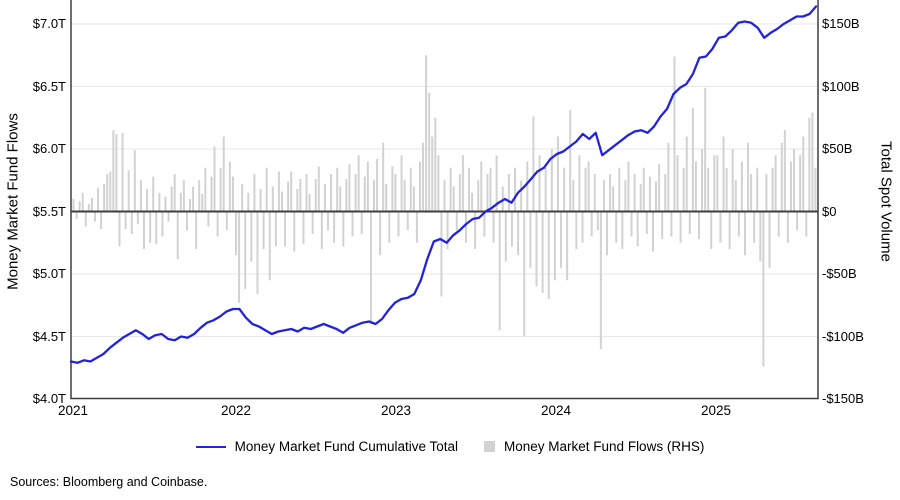 This screenshot has height=500, width=900. I want to click on left-axis-tick-label: $5.0T, so click(49, 273).